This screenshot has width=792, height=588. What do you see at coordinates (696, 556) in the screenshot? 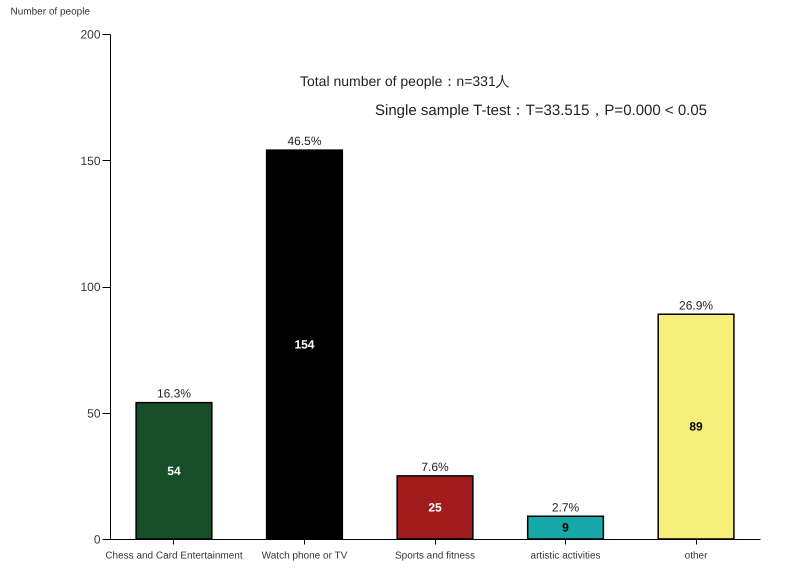
I see `x-tick-label: other` at bounding box center [696, 556].